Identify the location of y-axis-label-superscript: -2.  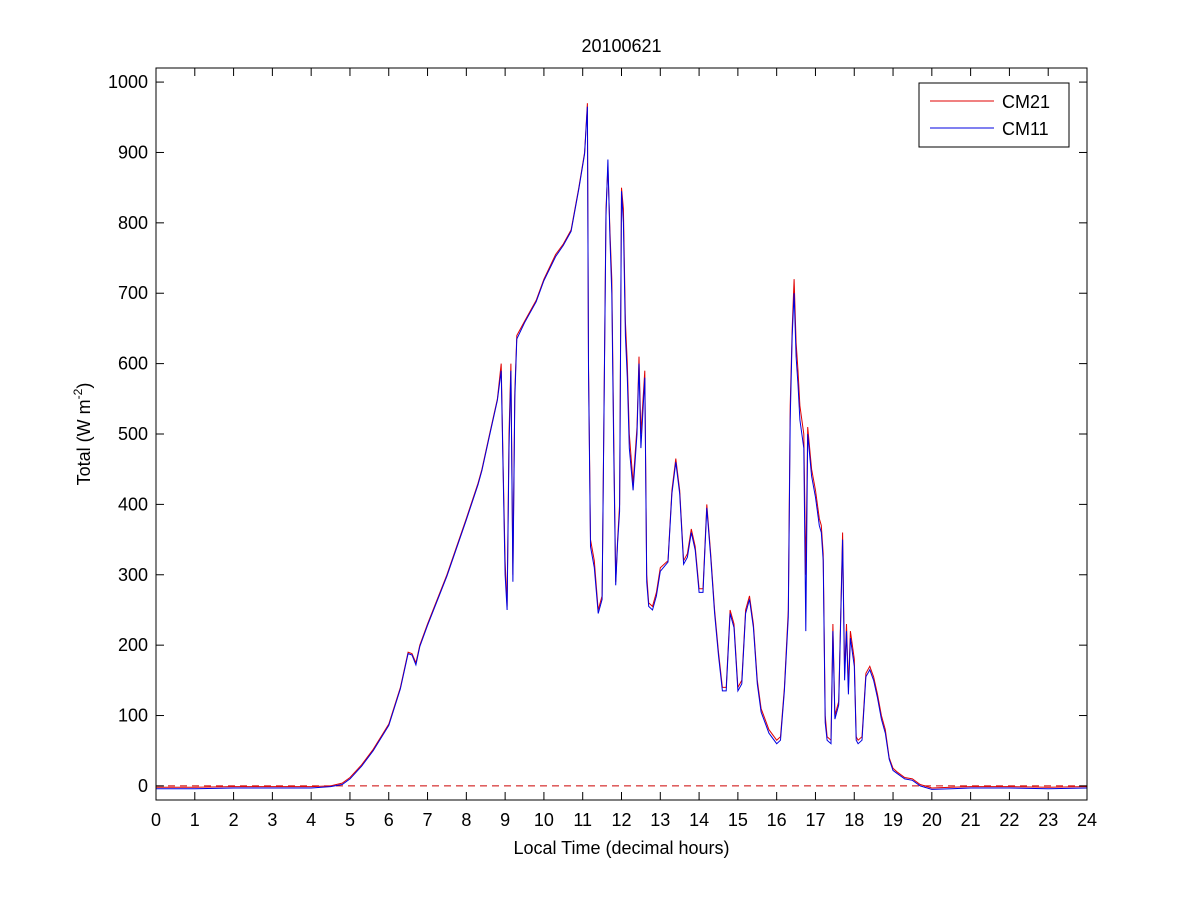
(78, 393).